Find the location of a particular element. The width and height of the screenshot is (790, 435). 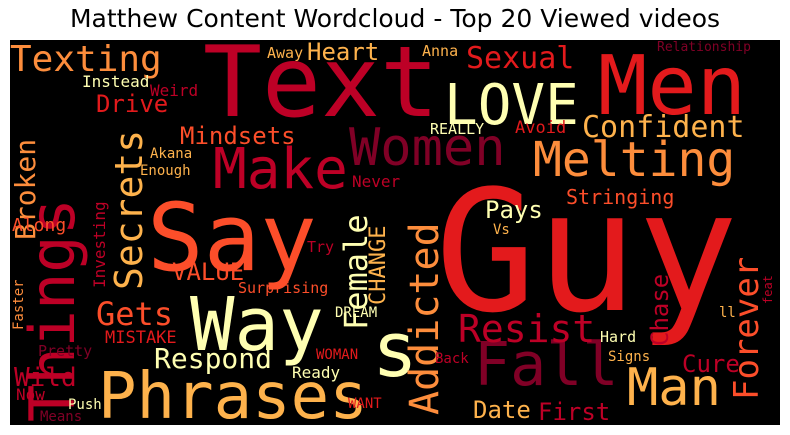

word-sexual: Sexual is located at coordinates (520, 58).